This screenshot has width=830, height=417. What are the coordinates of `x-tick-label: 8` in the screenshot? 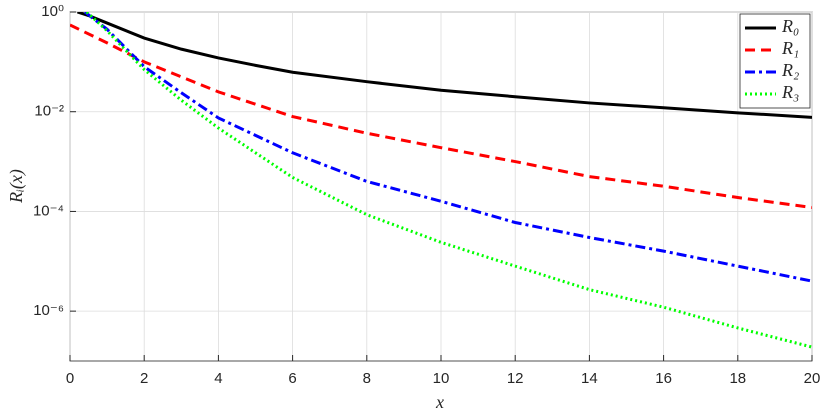 It's located at (367, 378).